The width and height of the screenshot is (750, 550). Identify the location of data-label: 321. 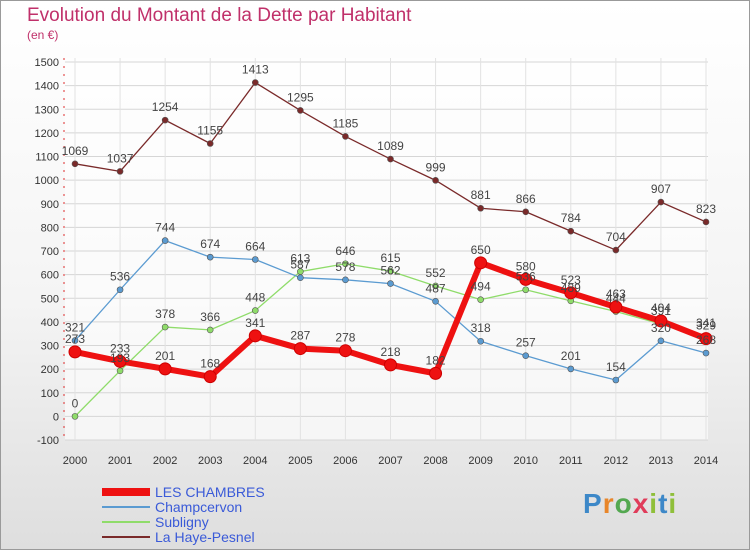
(75, 328).